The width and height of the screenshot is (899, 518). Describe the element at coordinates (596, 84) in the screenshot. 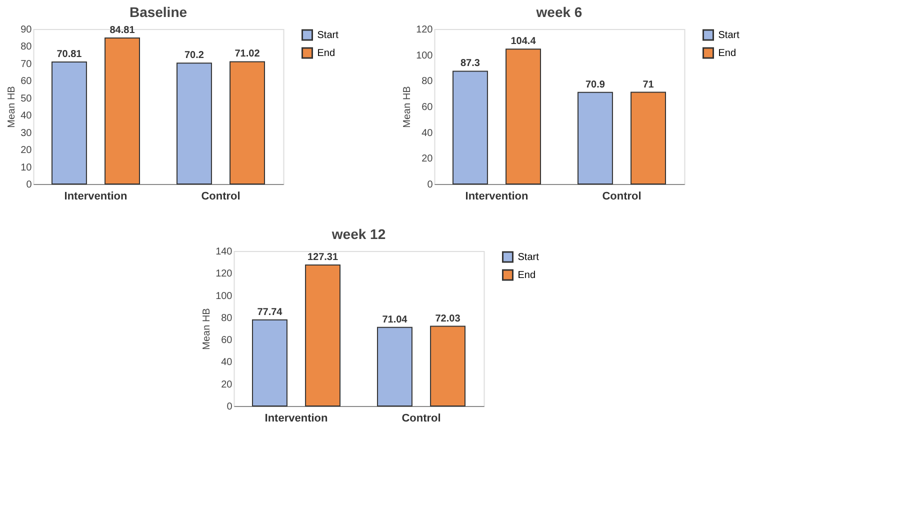

I see `data-label: 70.9` at that location.